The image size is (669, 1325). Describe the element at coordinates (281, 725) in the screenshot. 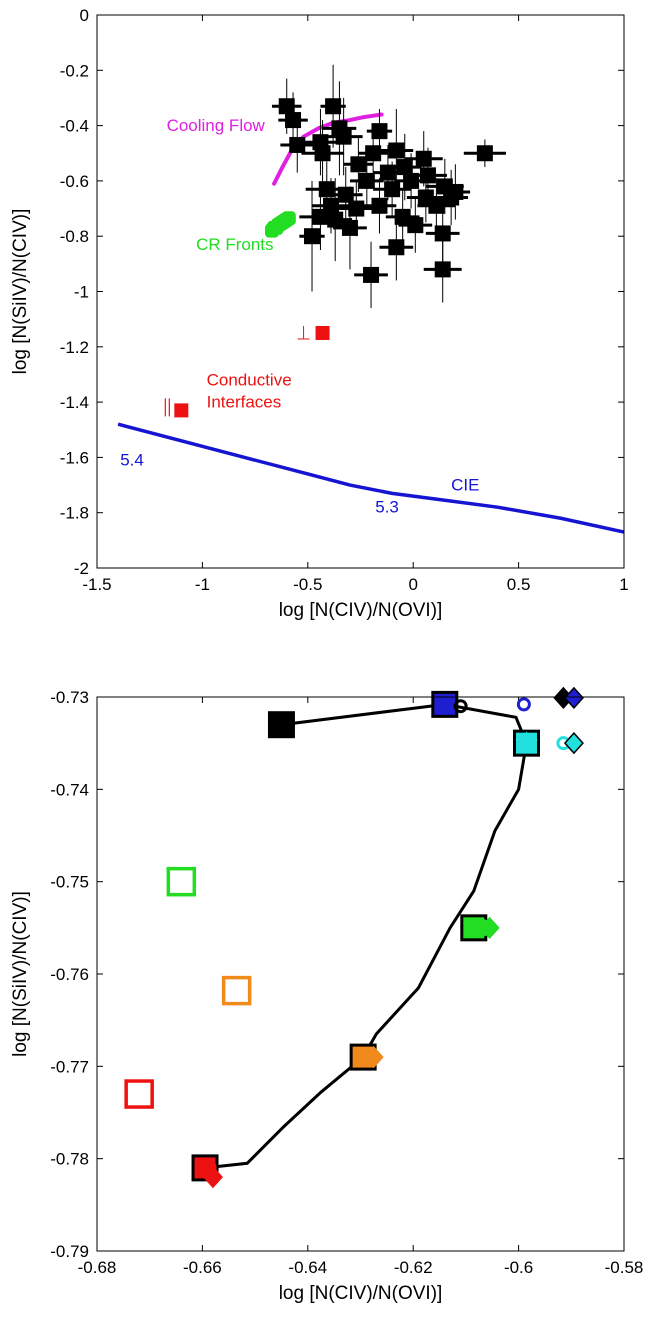

I see `square-marker` at that location.